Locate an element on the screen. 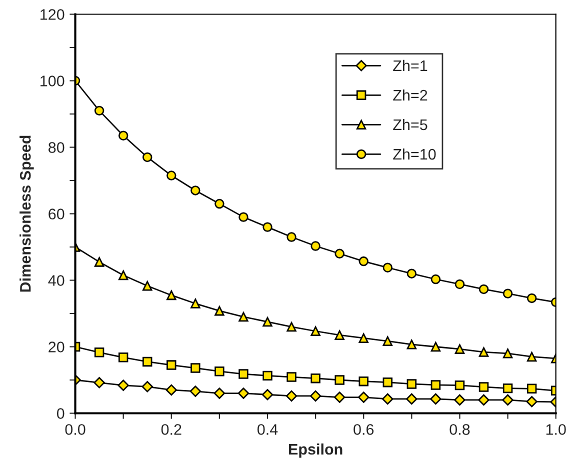 This screenshot has height=475, width=579. y-tick-label: 40 is located at coordinates (56, 280).